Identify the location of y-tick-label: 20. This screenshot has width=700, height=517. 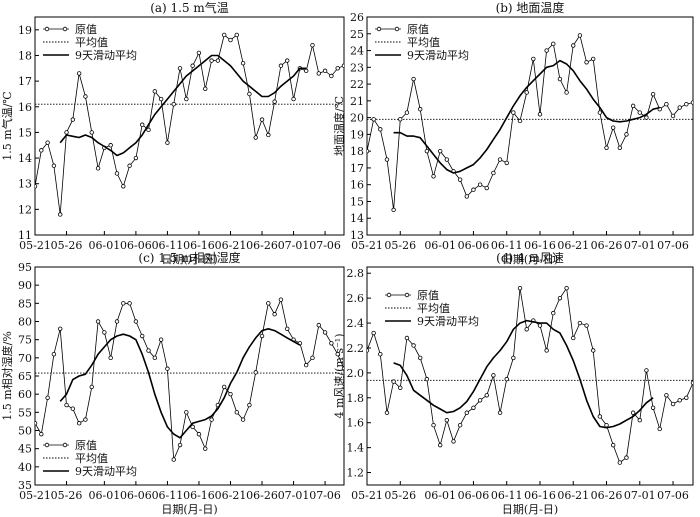
(357, 118).